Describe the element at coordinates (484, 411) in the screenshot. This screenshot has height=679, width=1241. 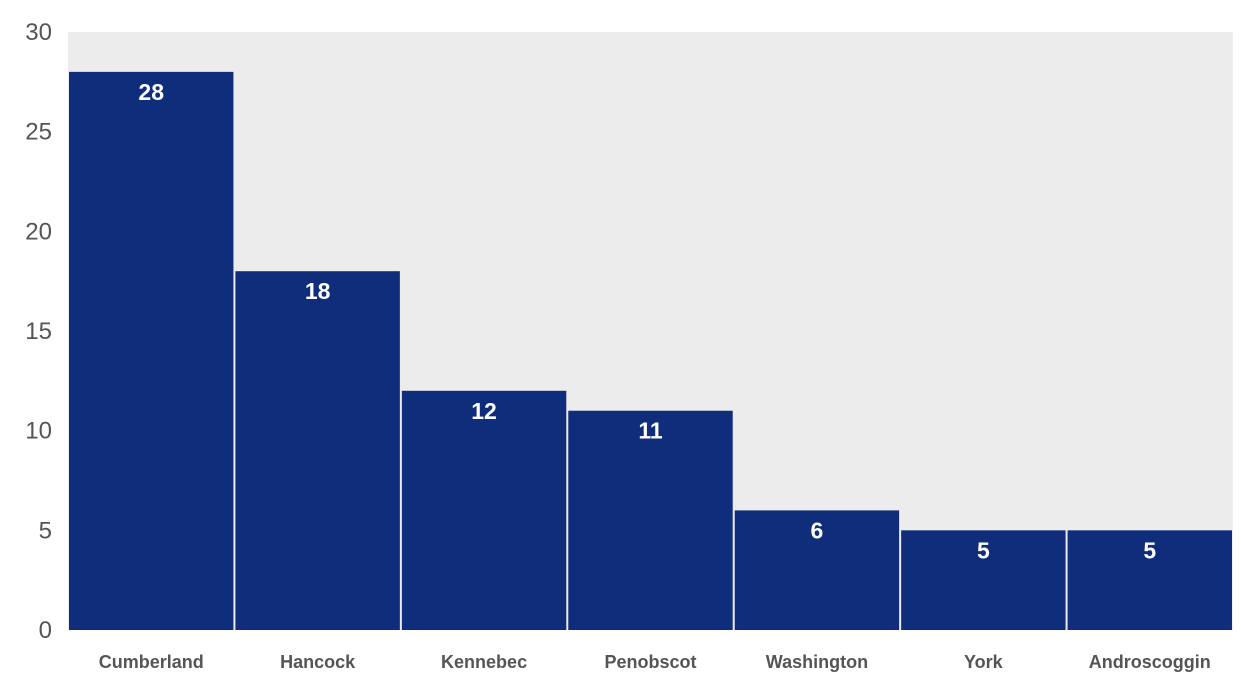
I see `bar-value-label: 12` at that location.